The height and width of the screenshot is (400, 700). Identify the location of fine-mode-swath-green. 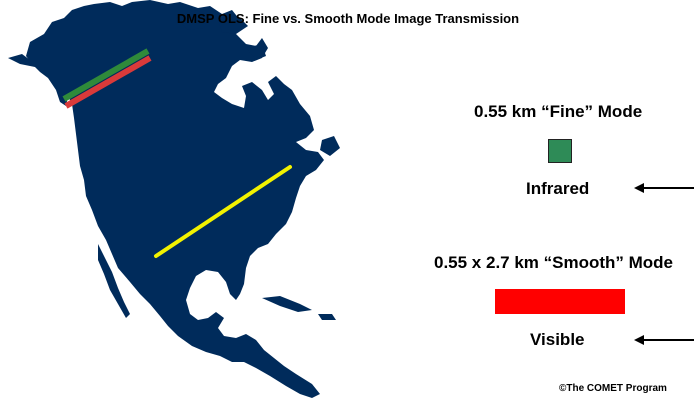
(106, 75).